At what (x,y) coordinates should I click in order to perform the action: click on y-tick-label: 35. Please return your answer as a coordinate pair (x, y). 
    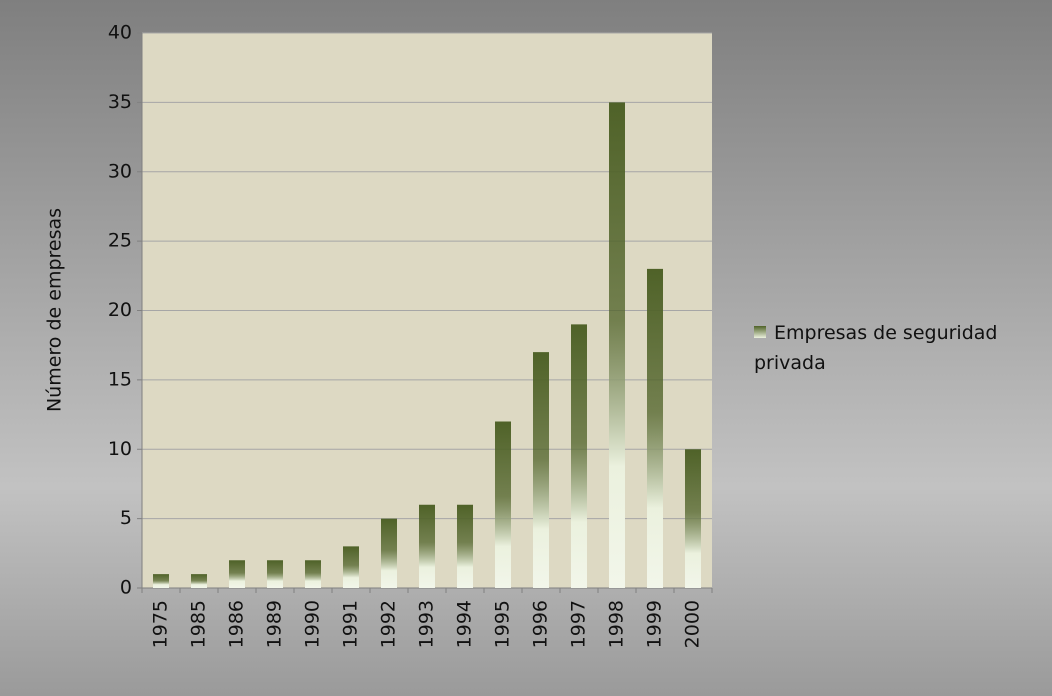
    Looking at the image, I should click on (120, 102).